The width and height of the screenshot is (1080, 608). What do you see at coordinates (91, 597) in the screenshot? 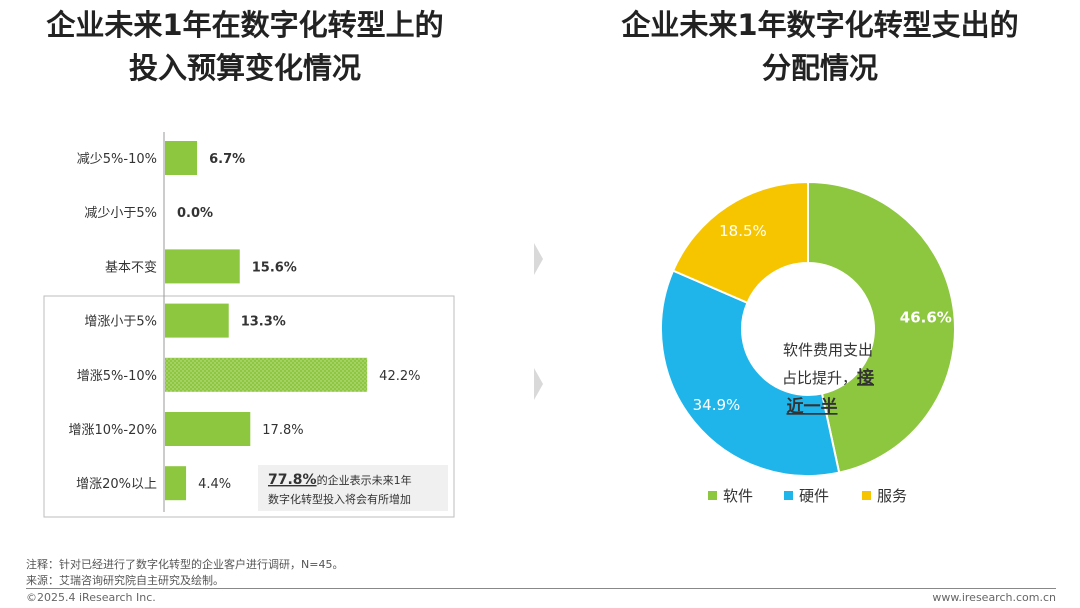
I see `footer-copyright: ©2025.4 iResearch Inc.` at bounding box center [91, 597].